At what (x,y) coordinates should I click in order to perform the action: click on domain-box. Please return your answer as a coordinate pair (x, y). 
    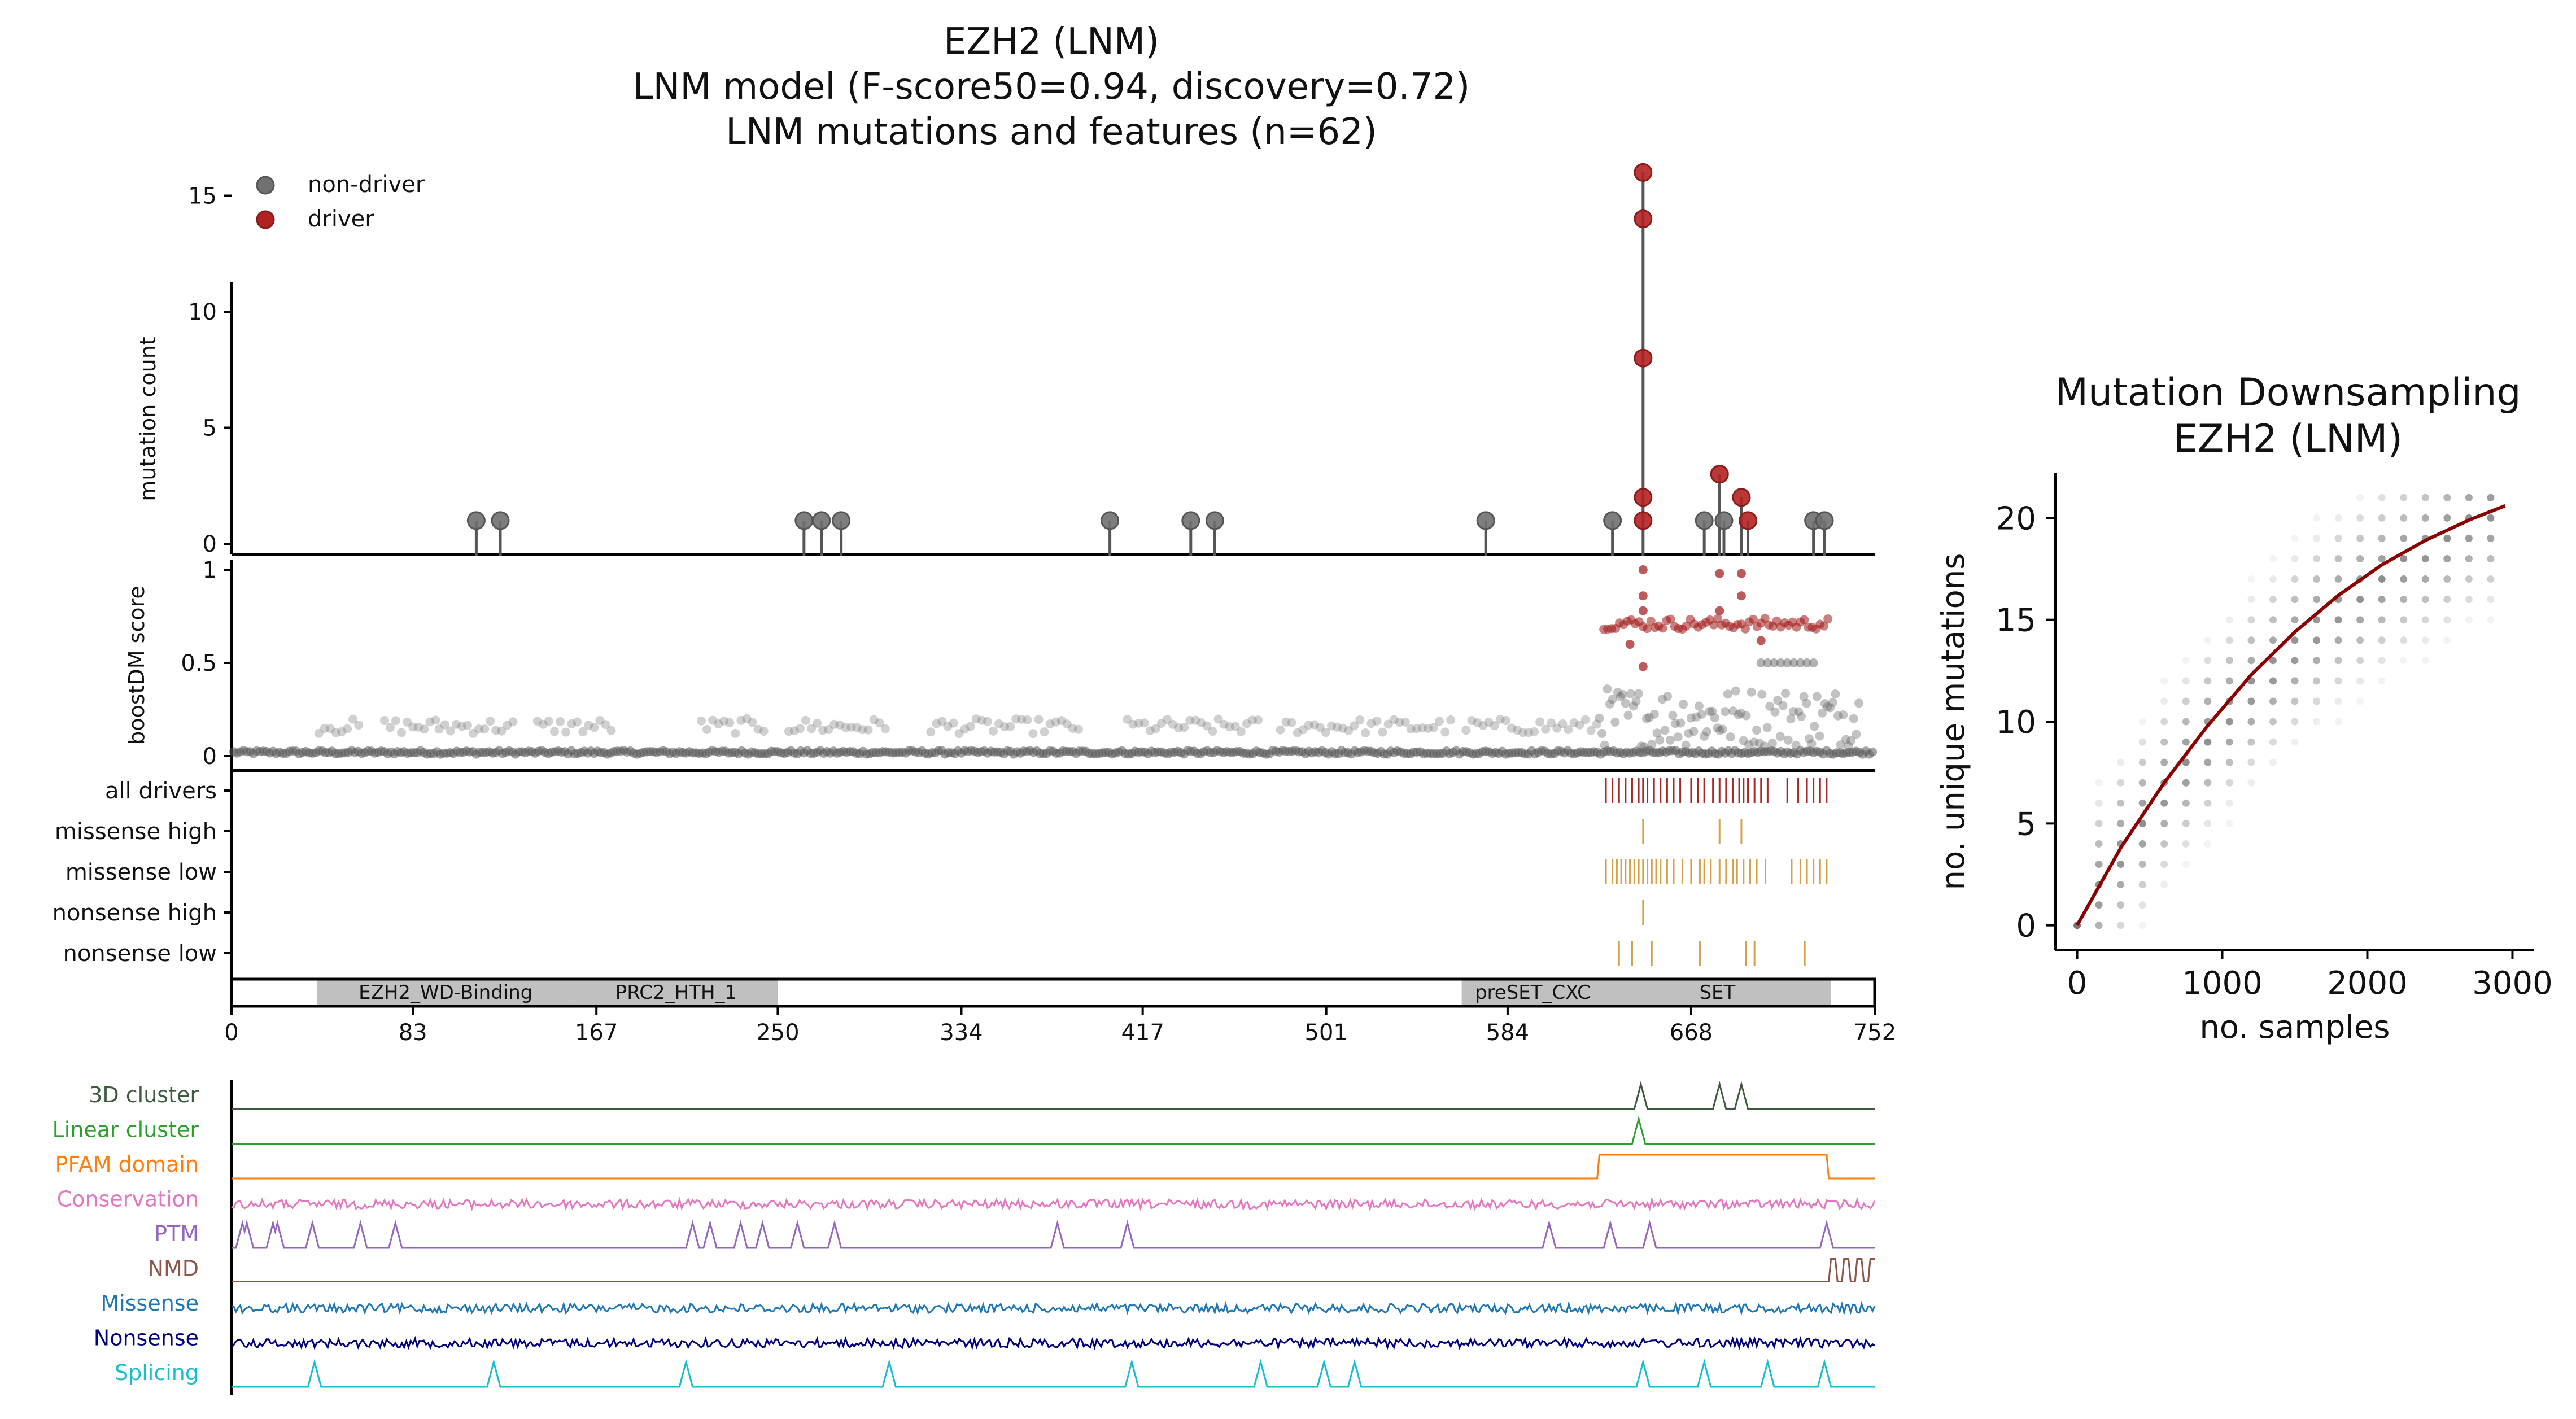
    Looking at the image, I should click on (676, 993).